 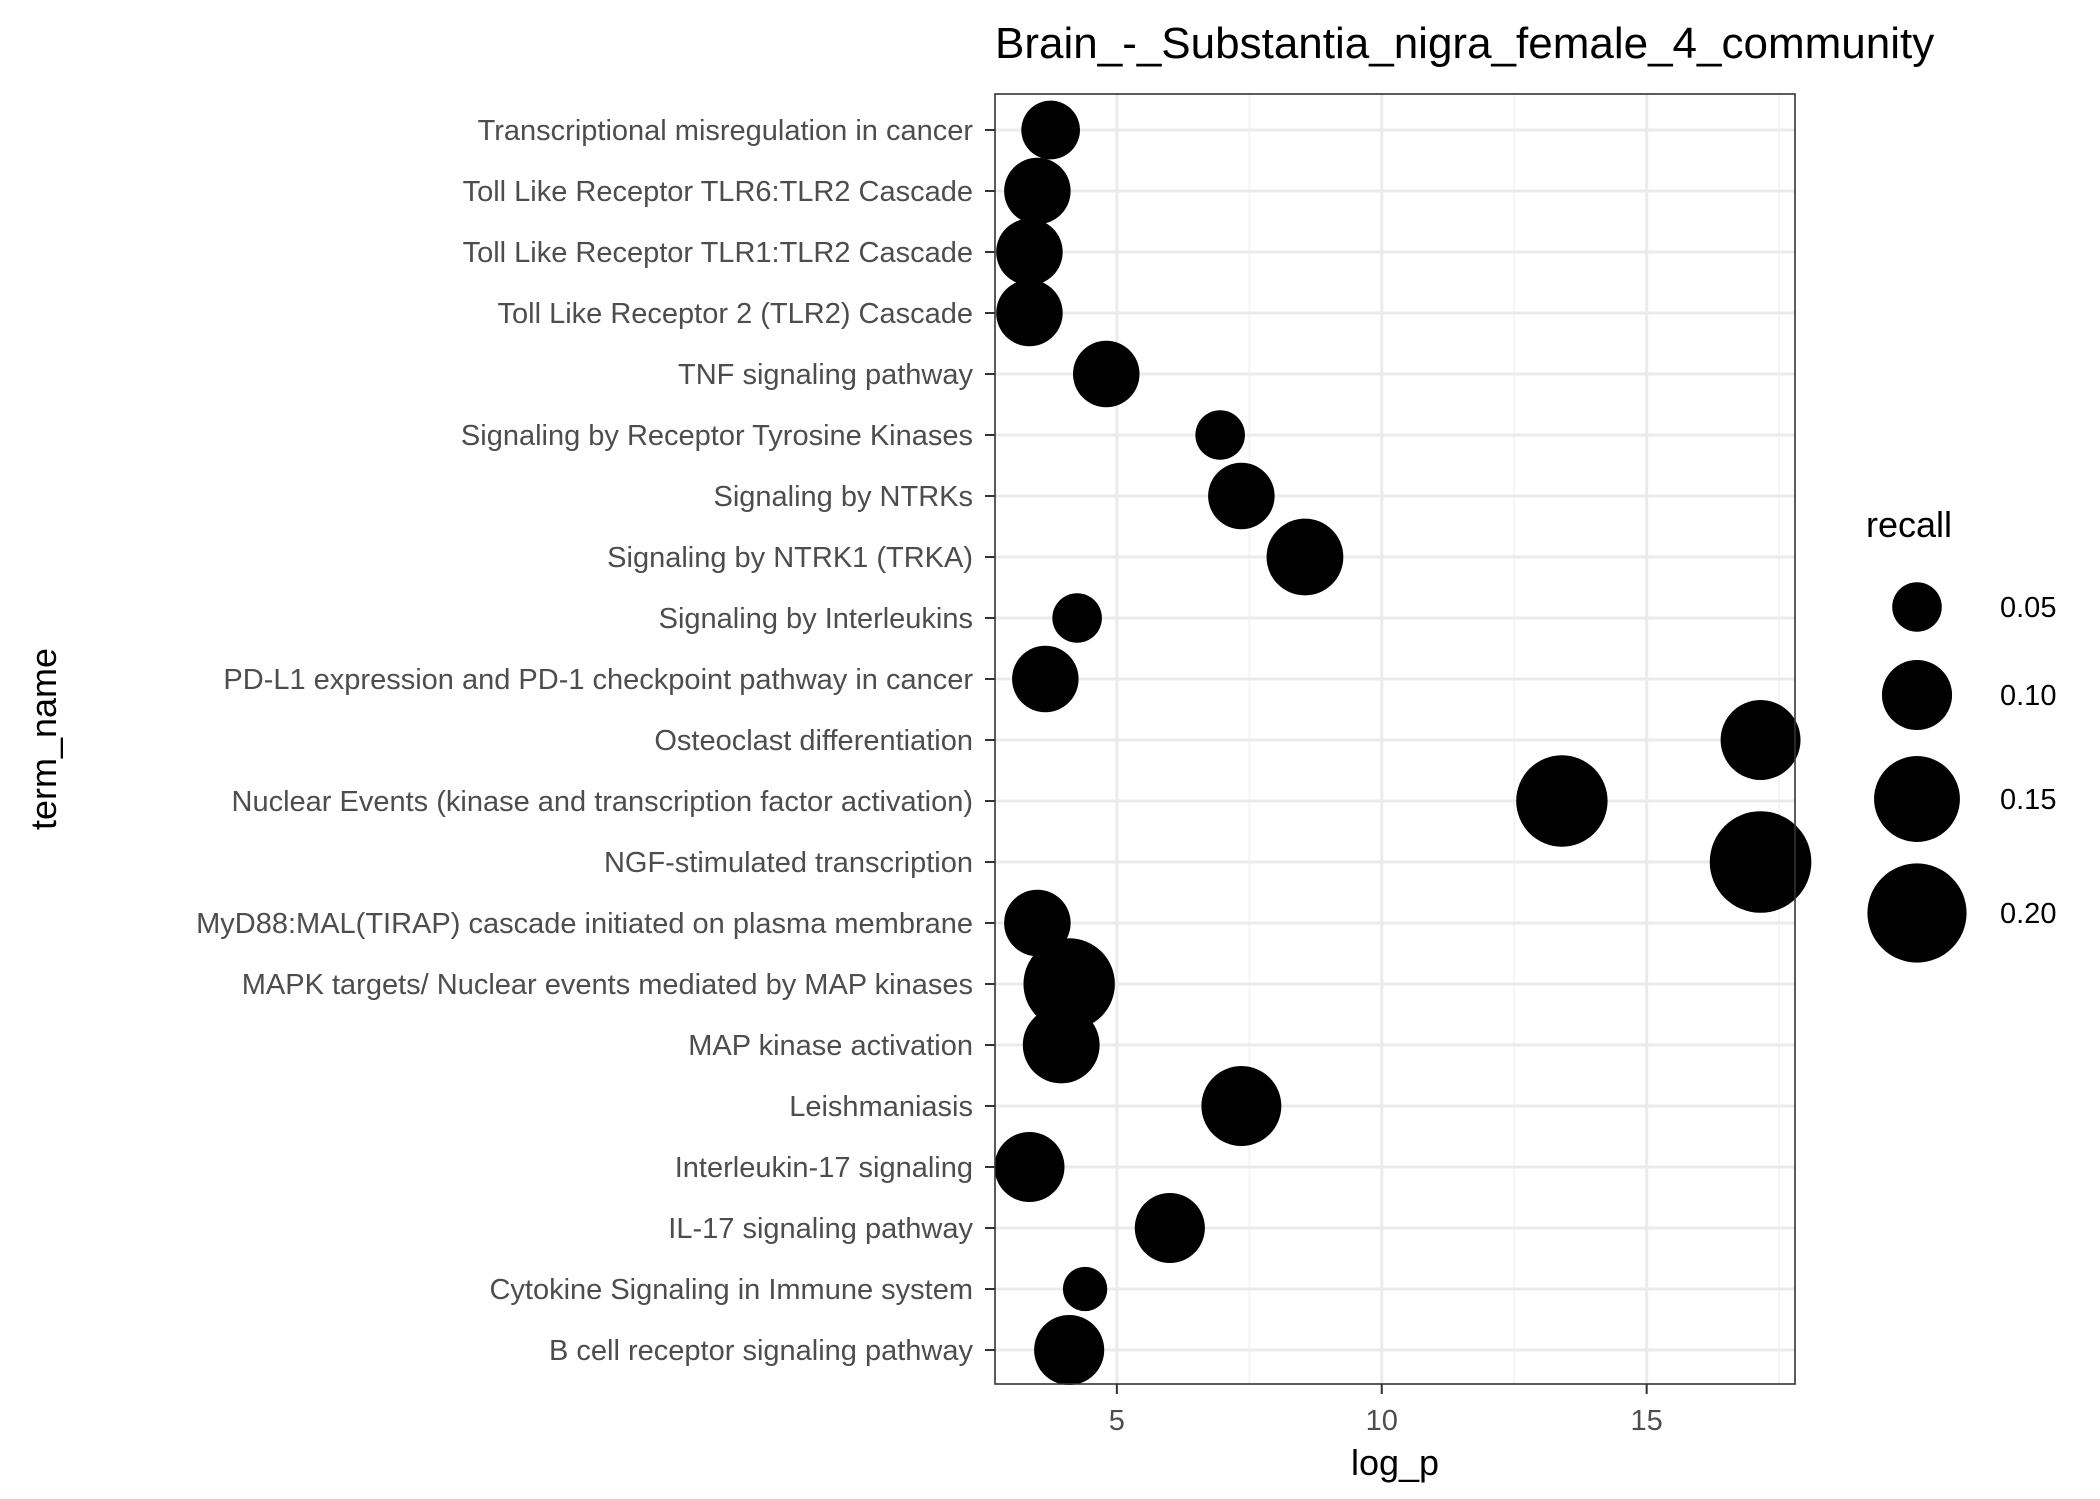 What do you see at coordinates (844, 497) in the screenshot?
I see `y-tick-label: Signaling by NTRKs` at bounding box center [844, 497].